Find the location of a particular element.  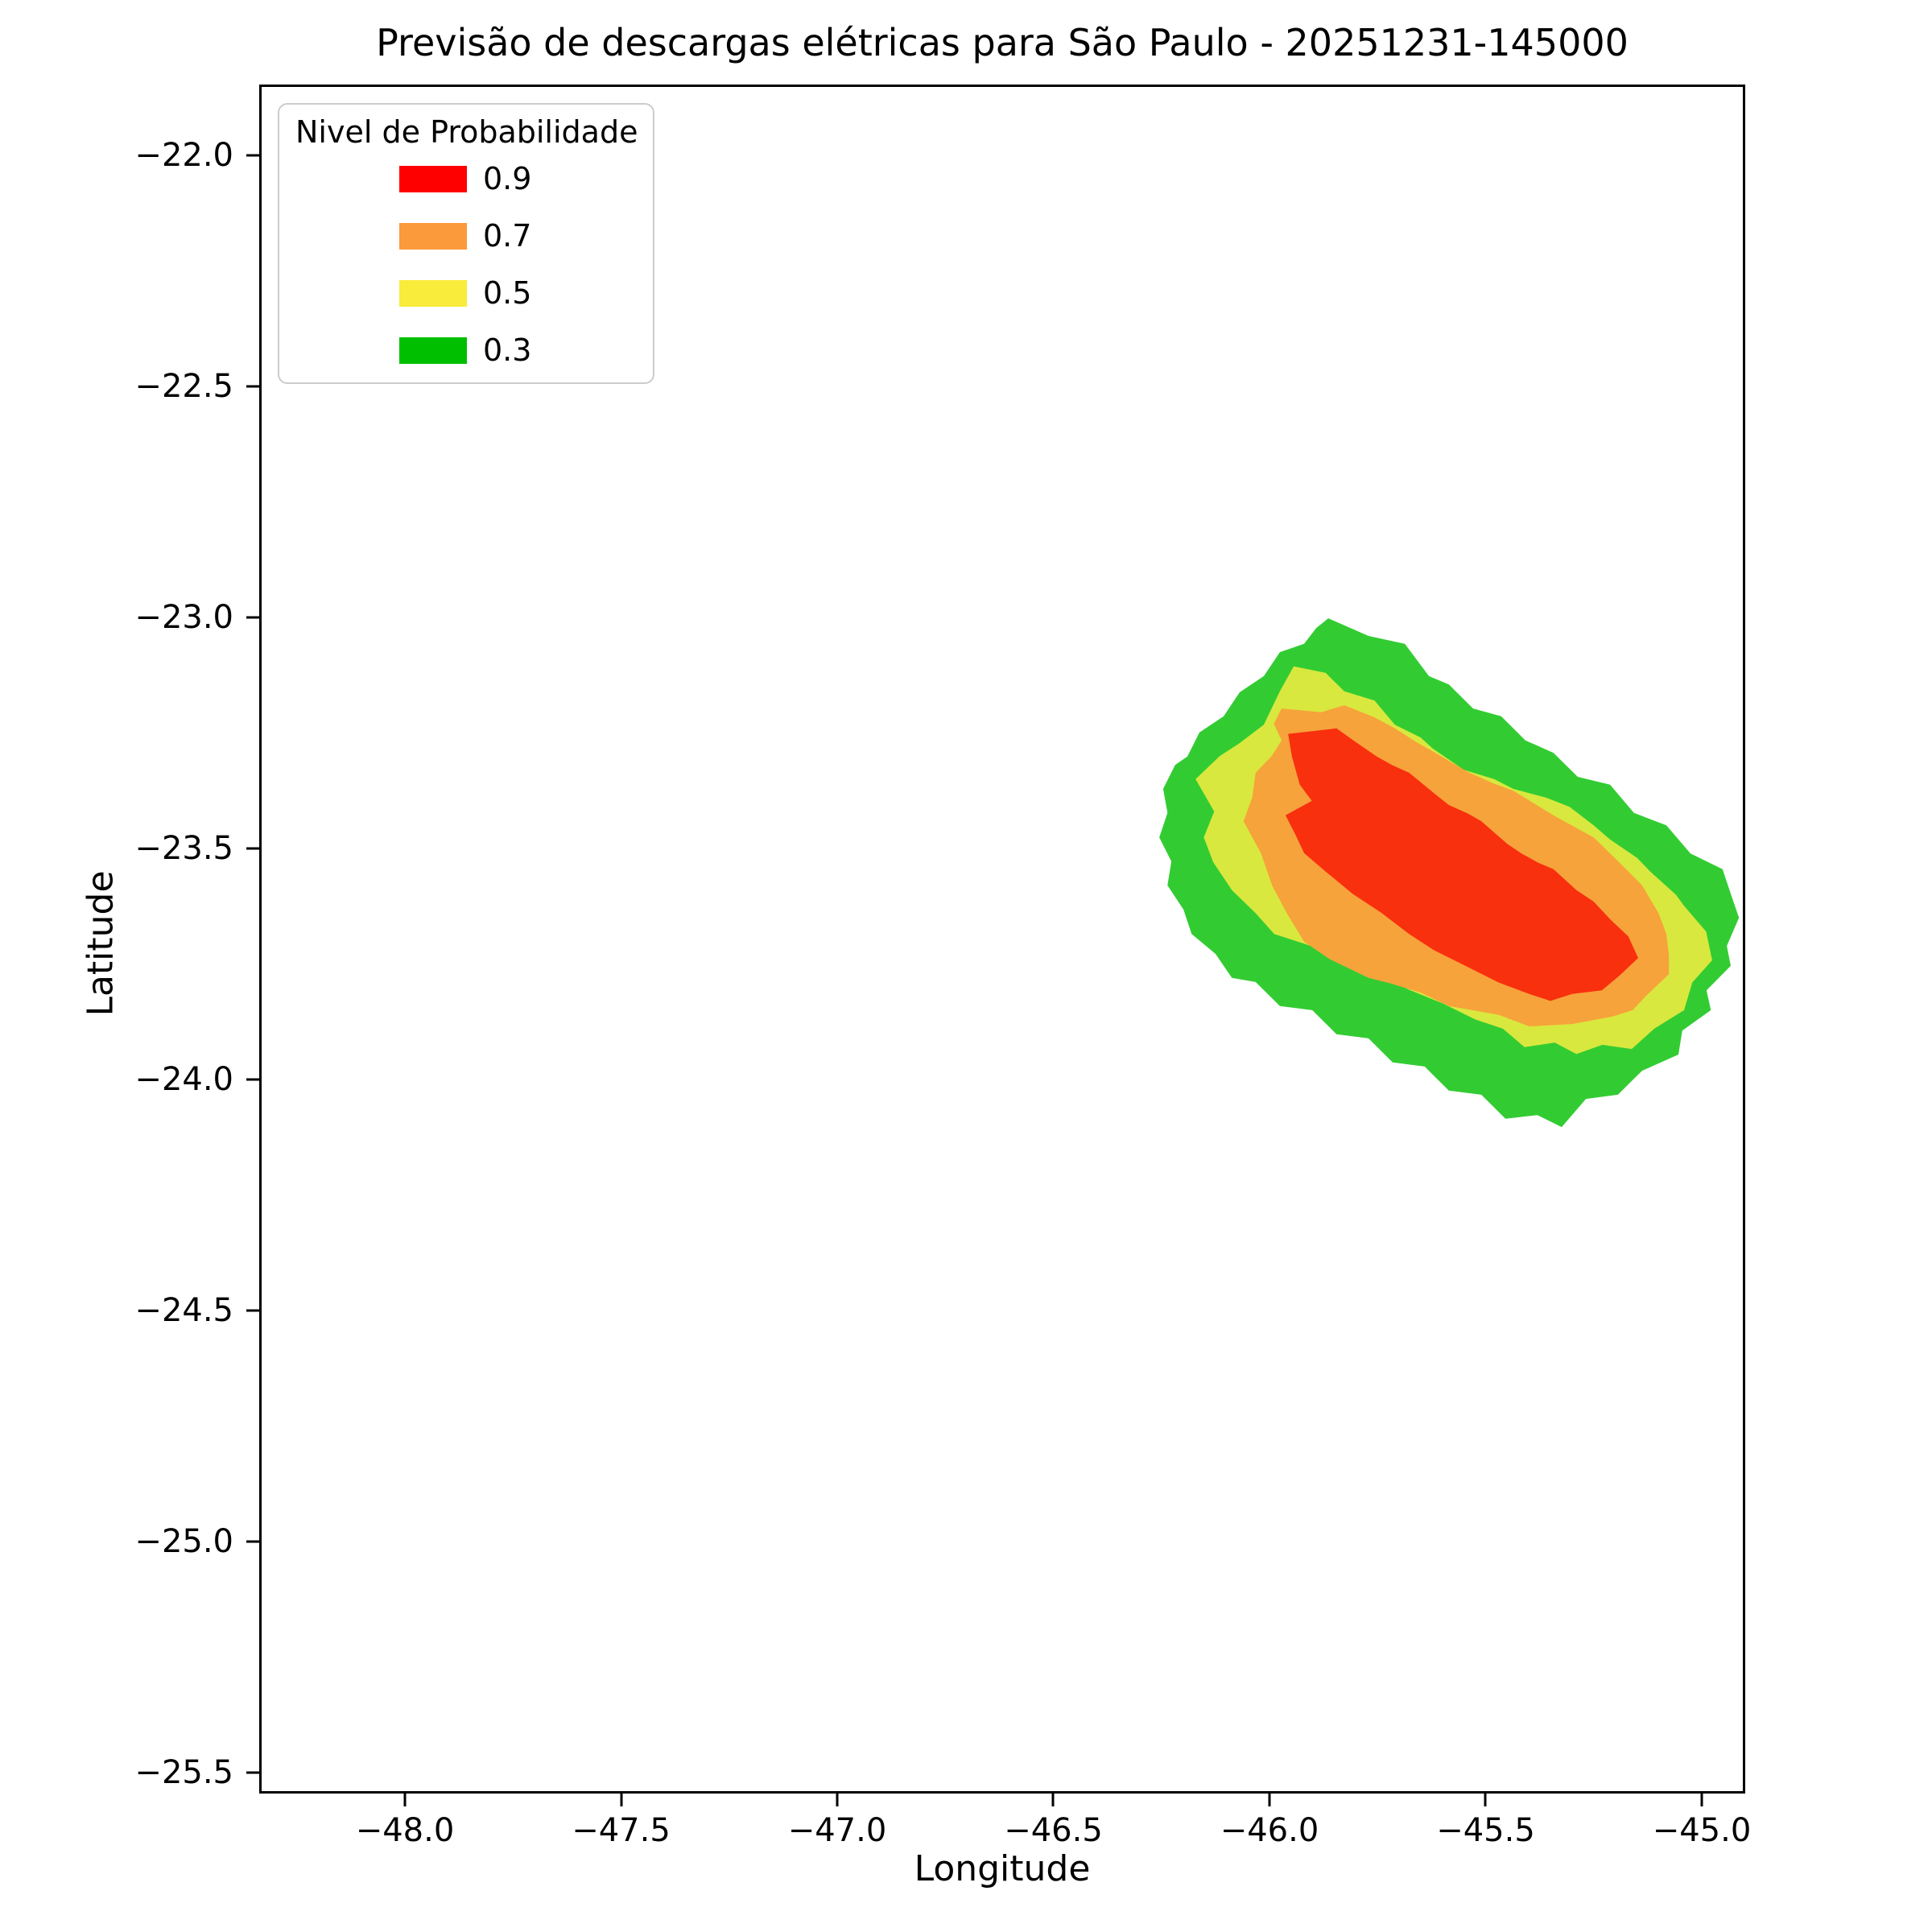

contour-svg is located at coordinates (1449, 873).